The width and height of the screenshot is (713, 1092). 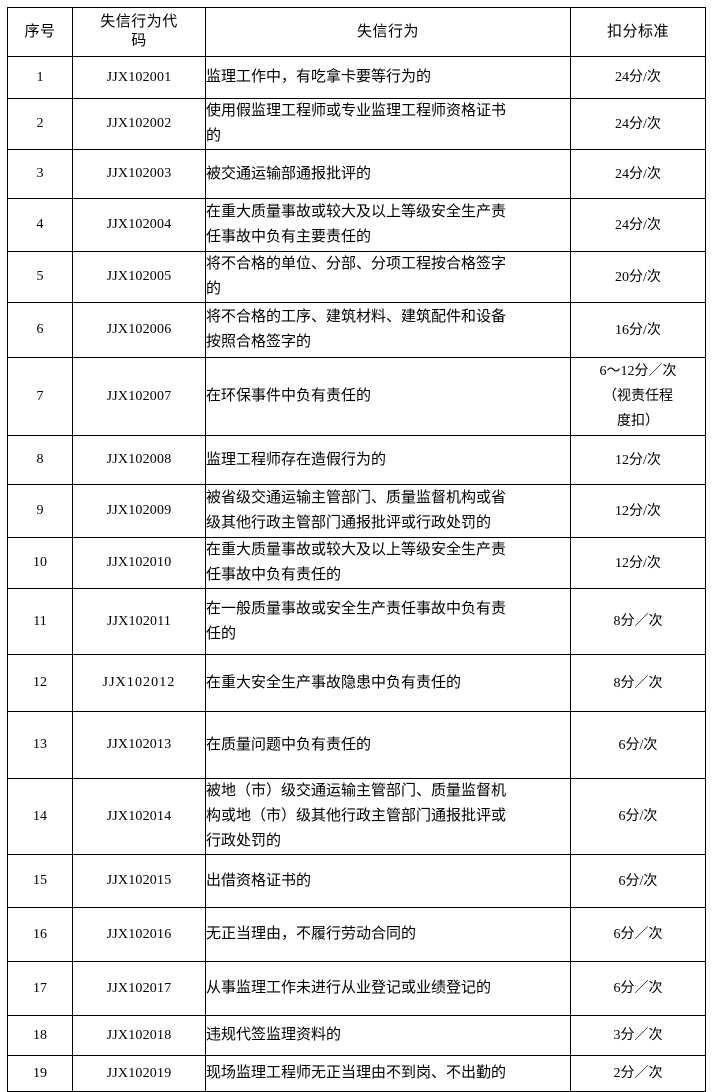 I want to click on table-row: 12 JJX102012 在重大安全生产事故隐患中负有责任的 8分／次, so click(x=356, y=683).